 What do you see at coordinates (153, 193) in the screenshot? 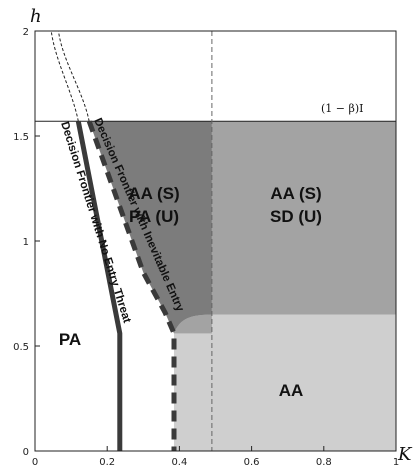
I see `region-aa-s-pa-u-line1: AA (S)` at bounding box center [153, 193].